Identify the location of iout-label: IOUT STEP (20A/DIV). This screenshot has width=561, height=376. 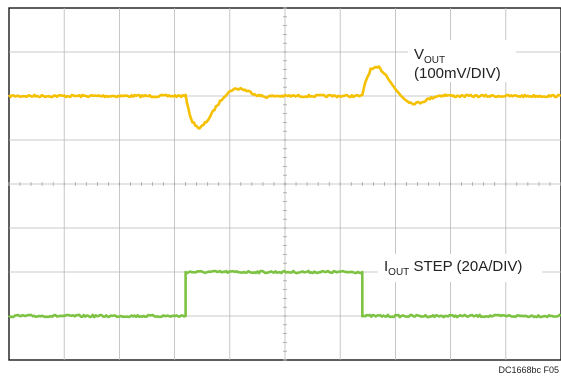
(453, 268).